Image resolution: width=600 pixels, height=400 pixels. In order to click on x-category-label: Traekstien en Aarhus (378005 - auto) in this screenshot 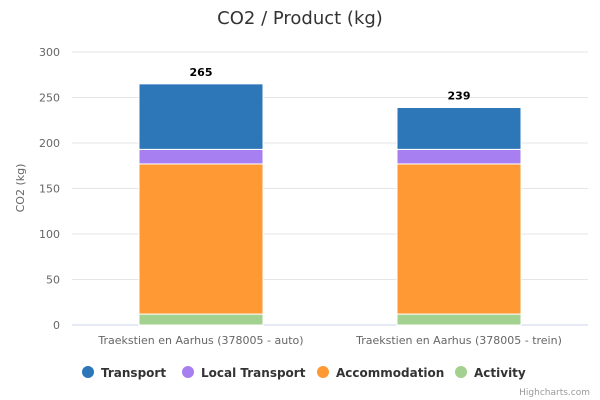, I will do `click(200, 340)`.